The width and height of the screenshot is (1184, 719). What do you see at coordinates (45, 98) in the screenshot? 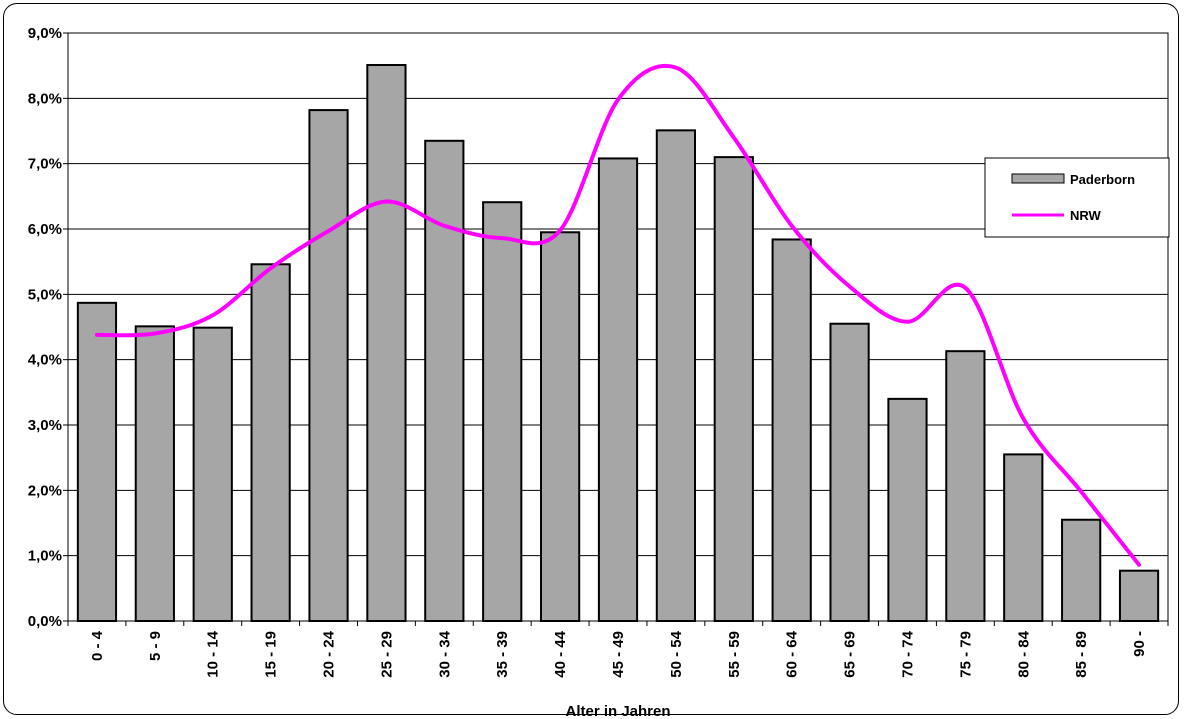
I see `y-tick-label: 8,0%` at bounding box center [45, 98].